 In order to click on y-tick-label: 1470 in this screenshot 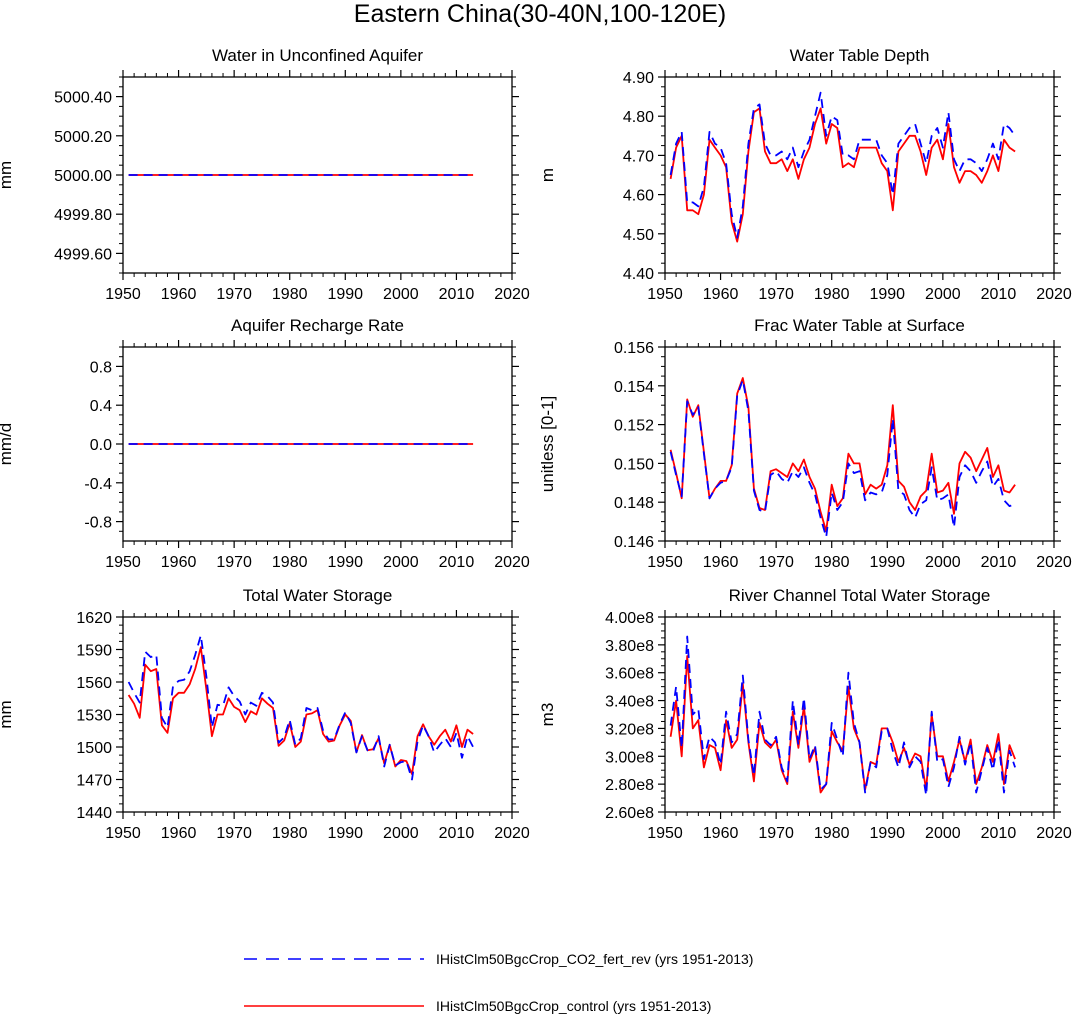, I will do `click(94, 781)`.